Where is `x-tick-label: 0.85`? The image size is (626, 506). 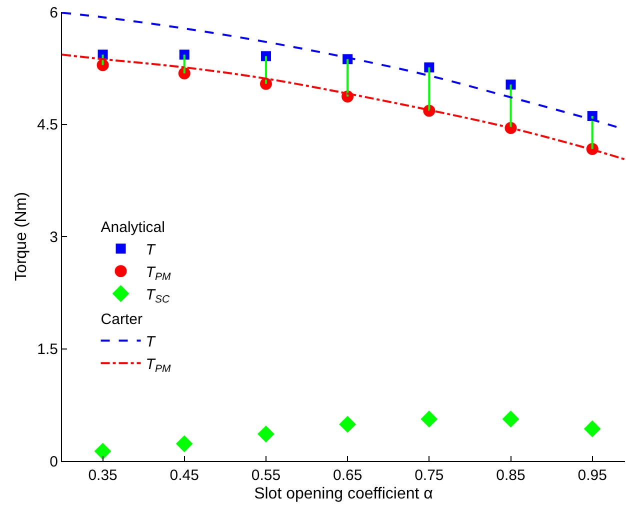
x-tick-label: 0.85 is located at coordinates (511, 475).